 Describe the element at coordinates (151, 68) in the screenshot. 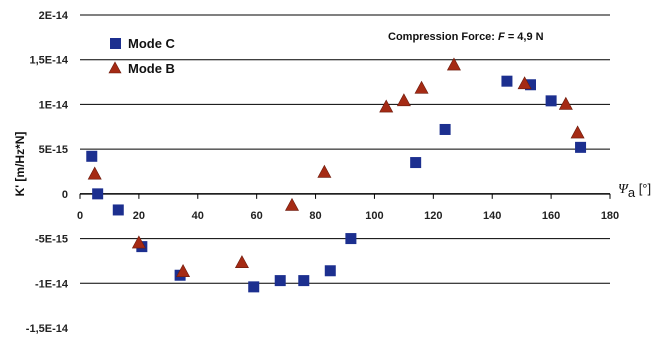

I see `legend-label-mode-b: Mode B` at that location.